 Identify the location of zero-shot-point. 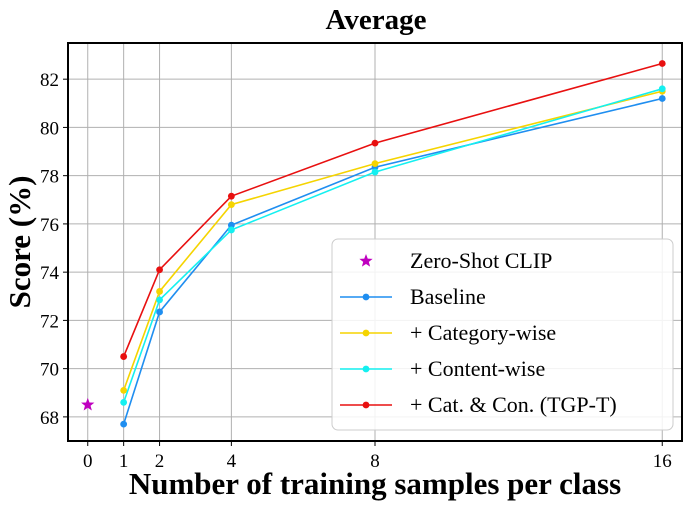
(88, 404).